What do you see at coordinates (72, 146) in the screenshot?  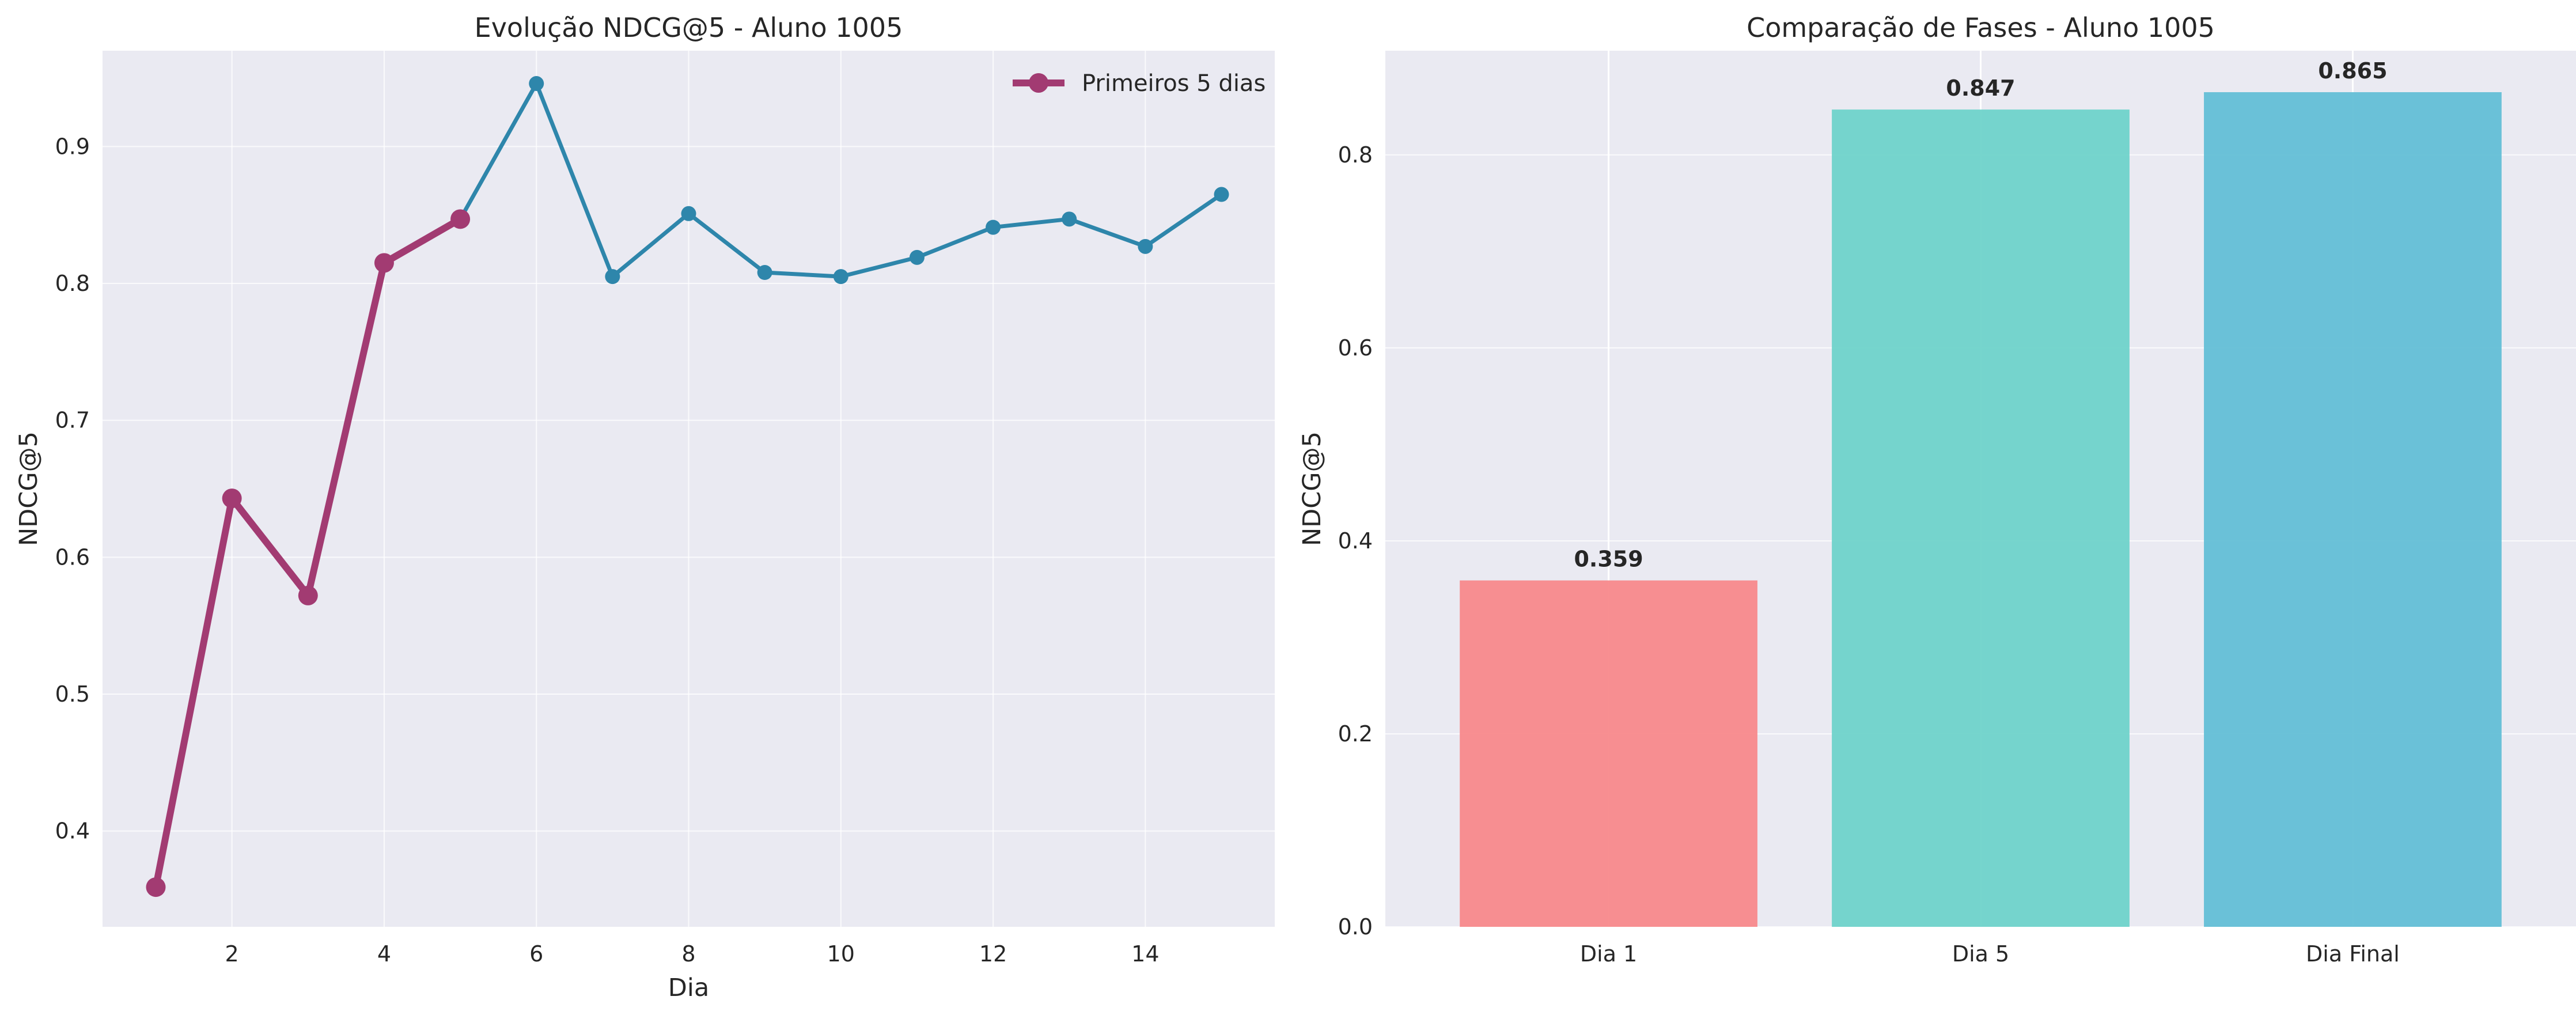 I see `left-y-tick-label: 0.9` at bounding box center [72, 146].